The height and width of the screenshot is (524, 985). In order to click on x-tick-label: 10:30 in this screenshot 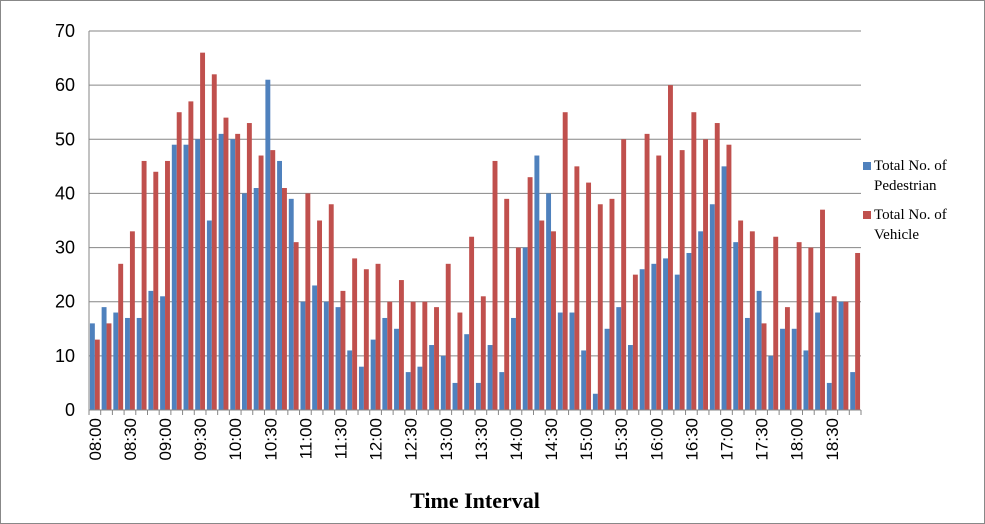, I will do `click(270, 439)`.